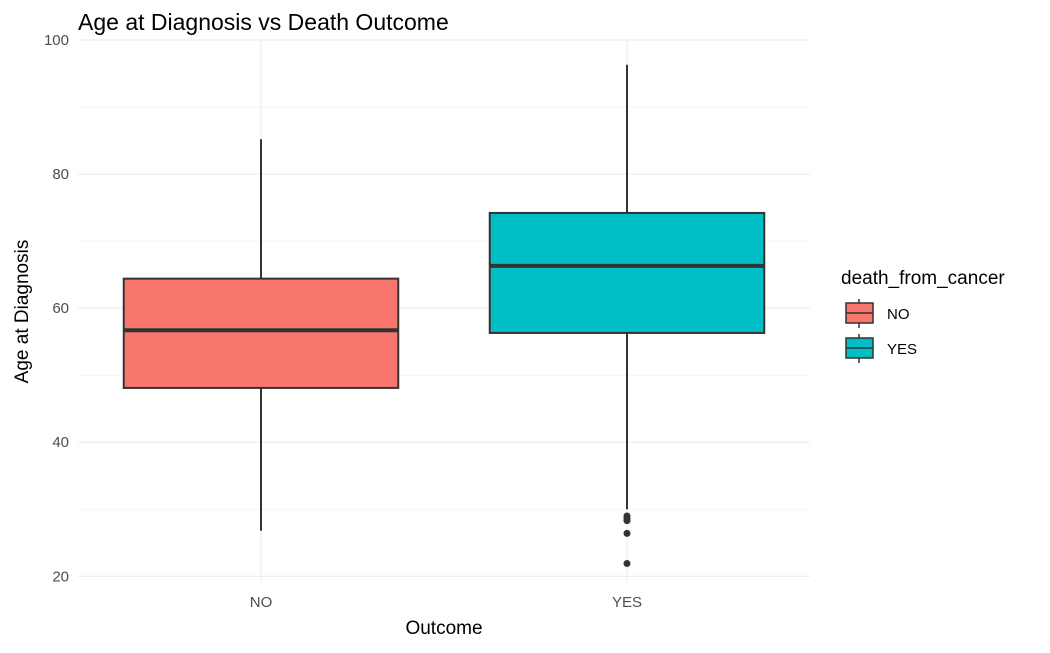 The width and height of the screenshot is (1050, 653). What do you see at coordinates (60, 308) in the screenshot?
I see `y-tick-label: 60` at bounding box center [60, 308].